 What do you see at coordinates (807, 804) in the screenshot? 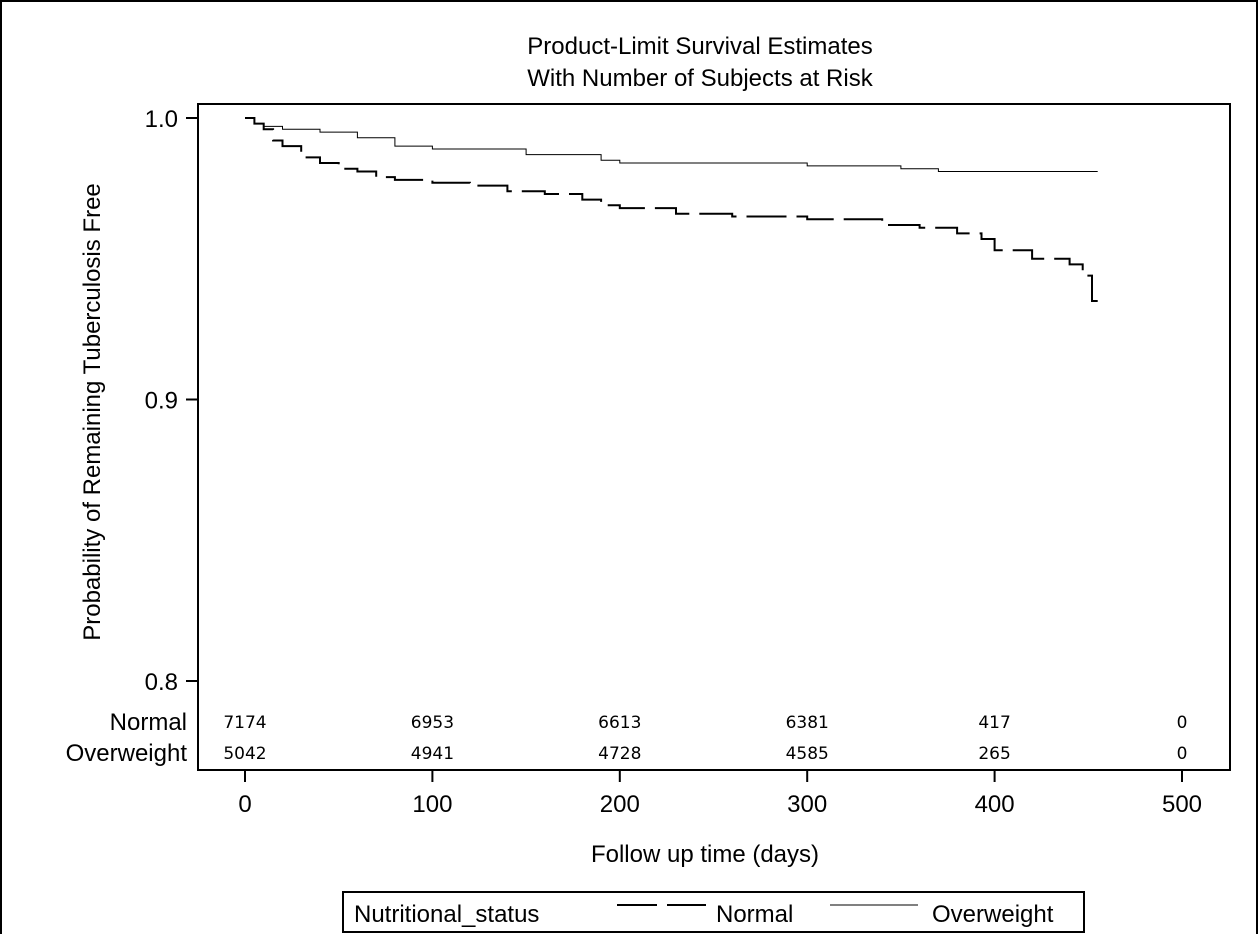
I see `x-tick-label: 300` at bounding box center [807, 804].